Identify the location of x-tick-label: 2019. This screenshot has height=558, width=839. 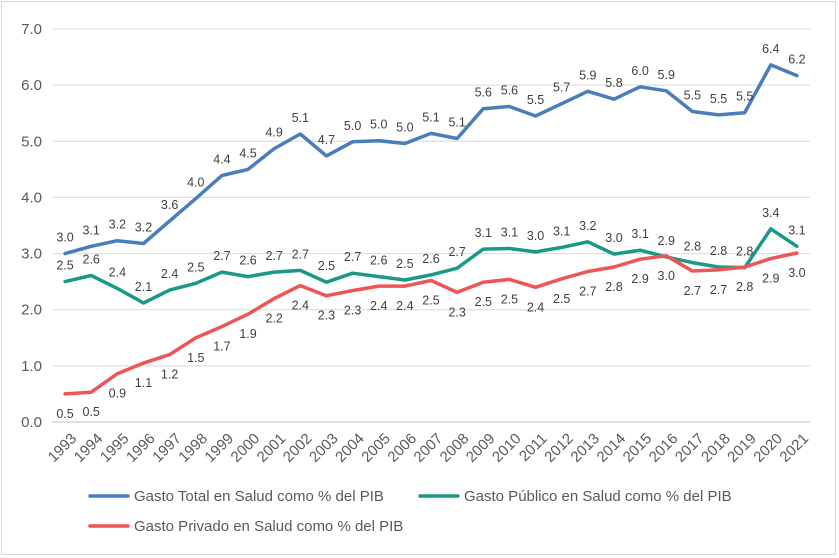
(742, 448).